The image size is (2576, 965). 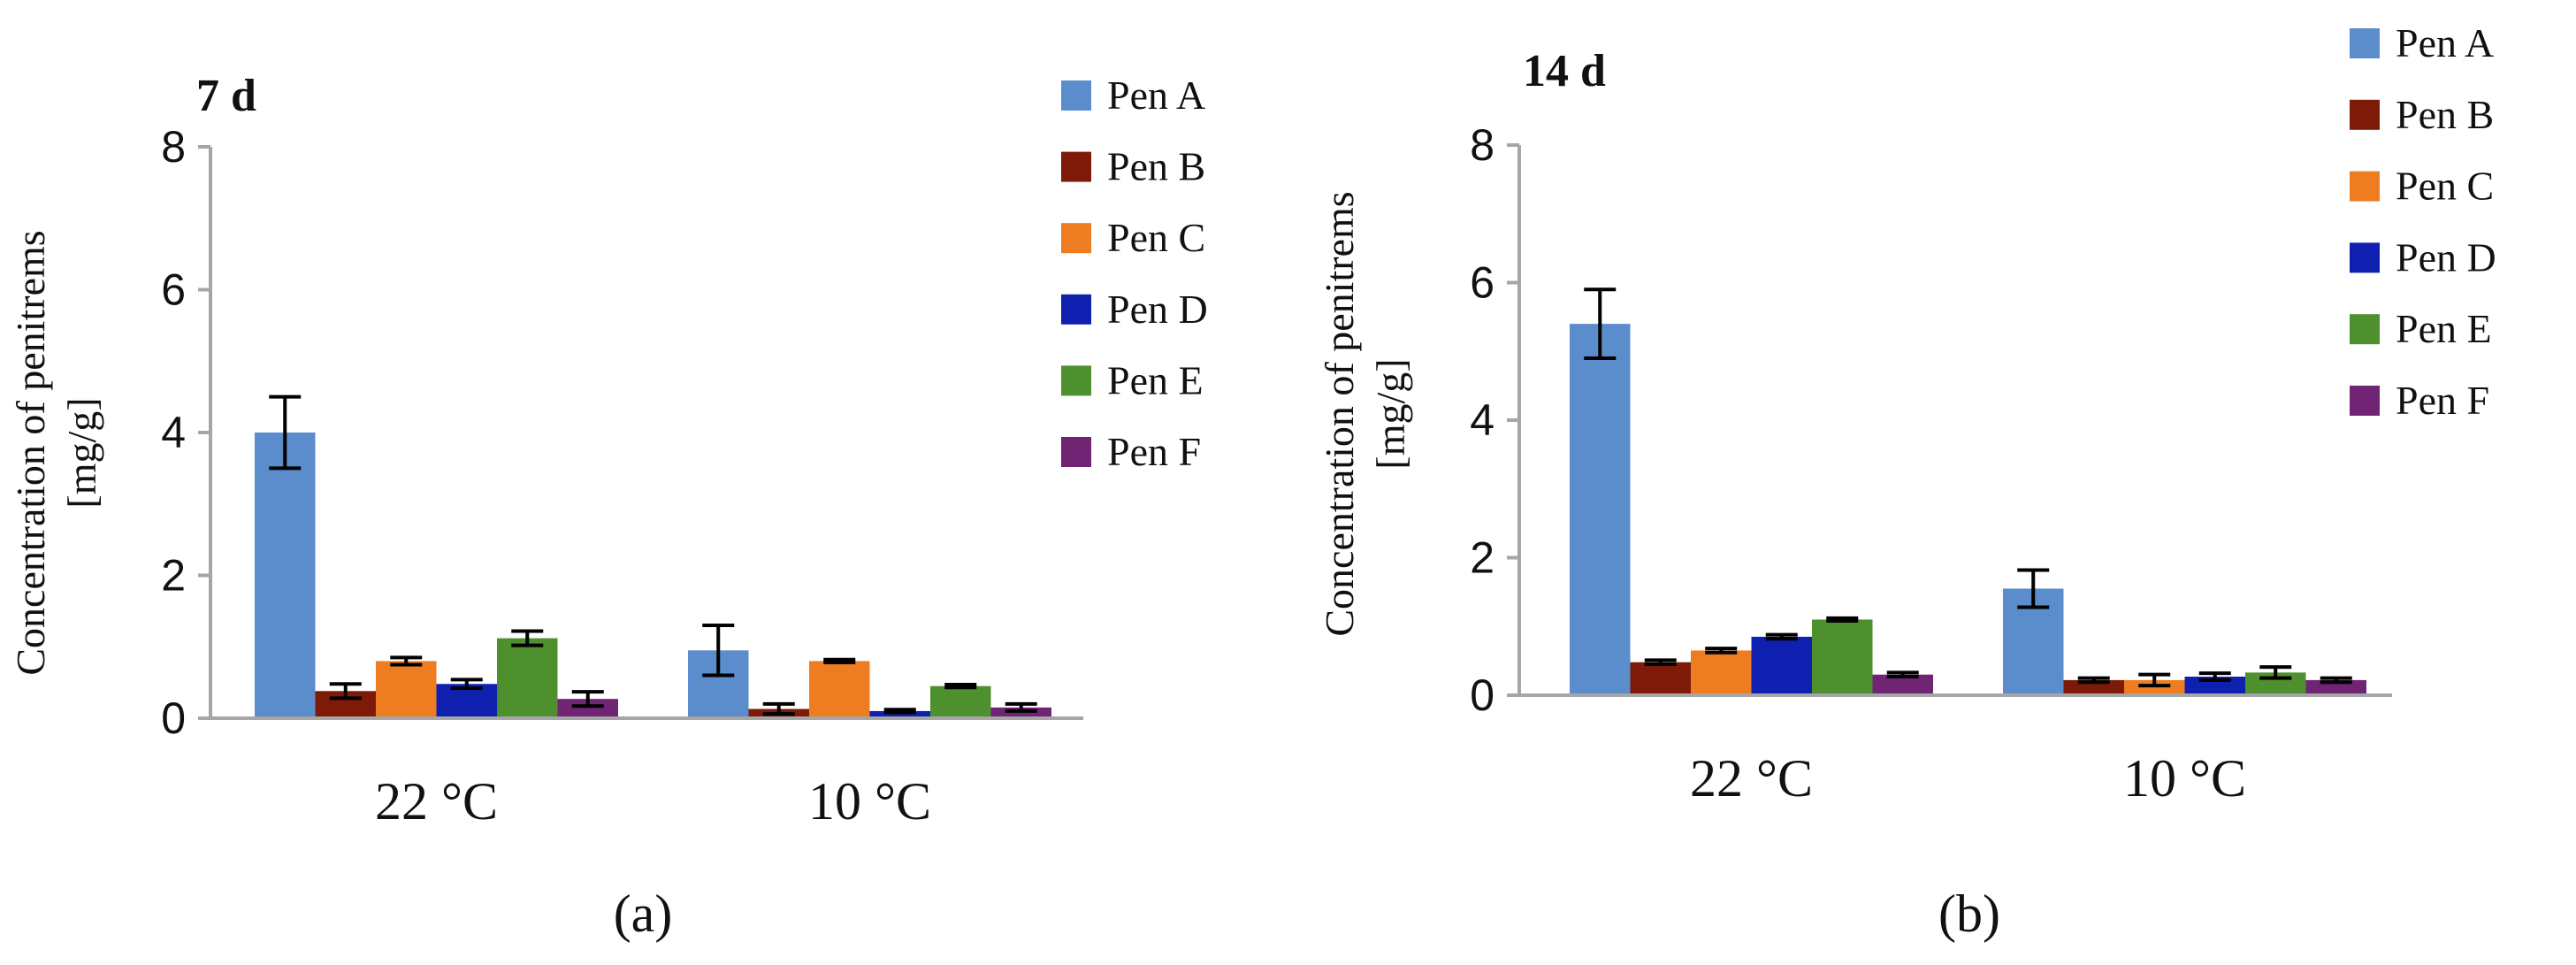 What do you see at coordinates (226, 96) in the screenshot?
I see `chart-title: 7 d` at bounding box center [226, 96].